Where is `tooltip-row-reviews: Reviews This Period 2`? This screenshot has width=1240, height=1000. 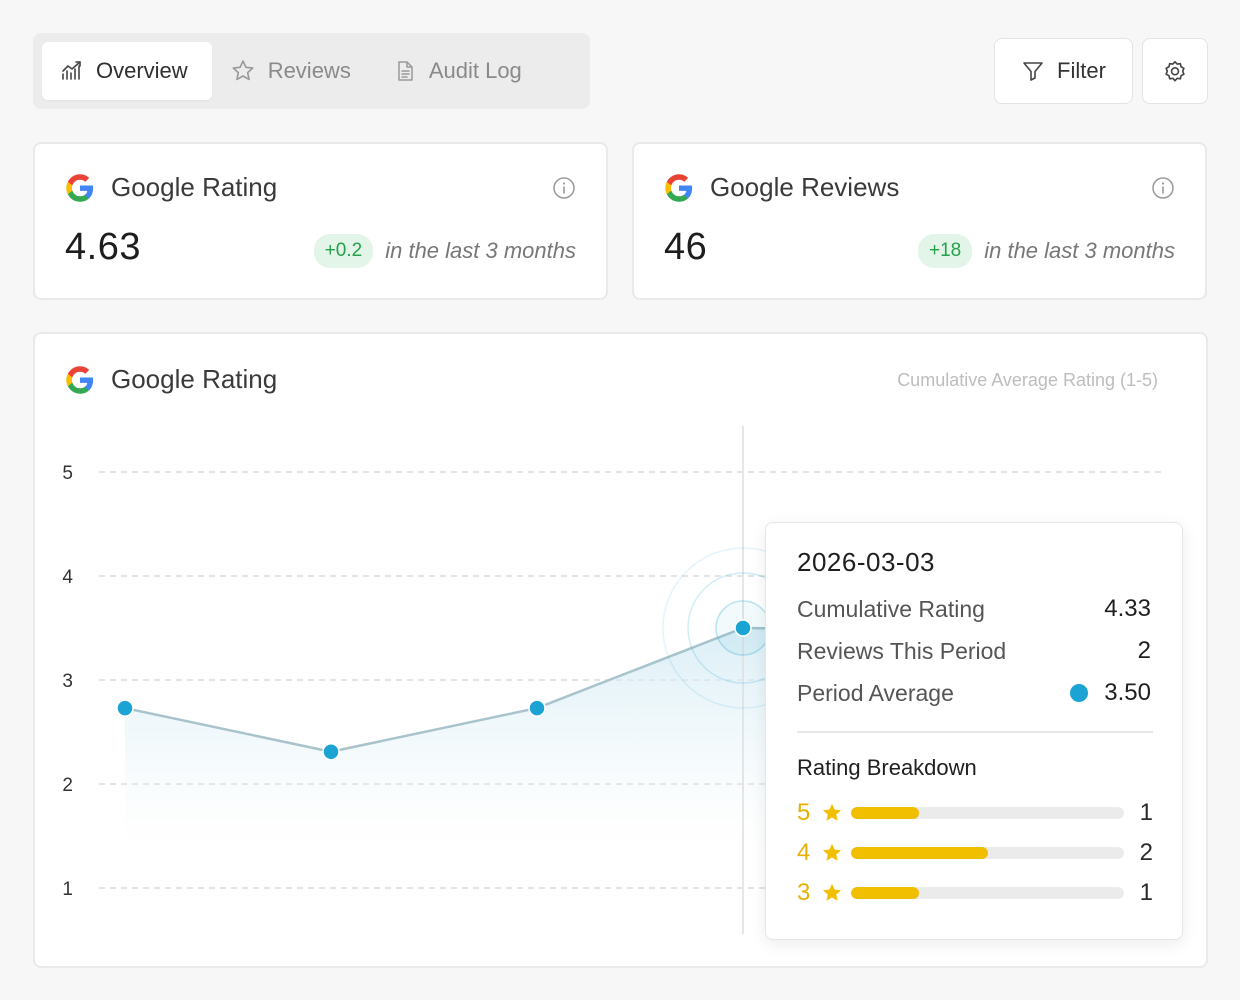 tooltip-row-reviews: Reviews This Period 2 is located at coordinates (974, 651).